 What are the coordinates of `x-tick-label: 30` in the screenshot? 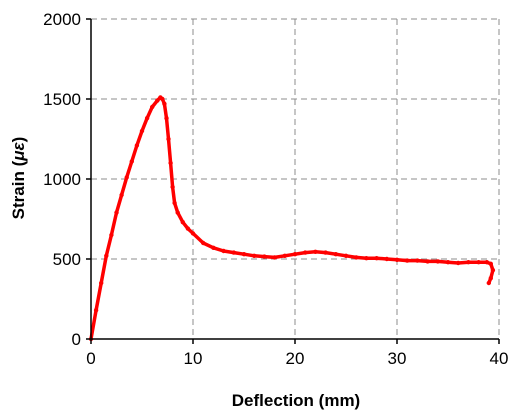 It's located at (397, 358).